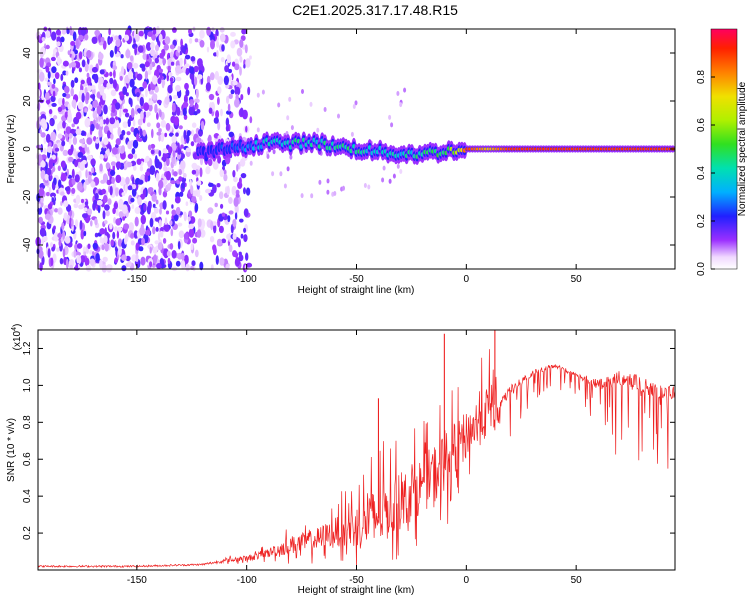 Image resolution: width=750 pixels, height=600 pixels. I want to click on colorbar-tick-label: 0.8, so click(701, 77).